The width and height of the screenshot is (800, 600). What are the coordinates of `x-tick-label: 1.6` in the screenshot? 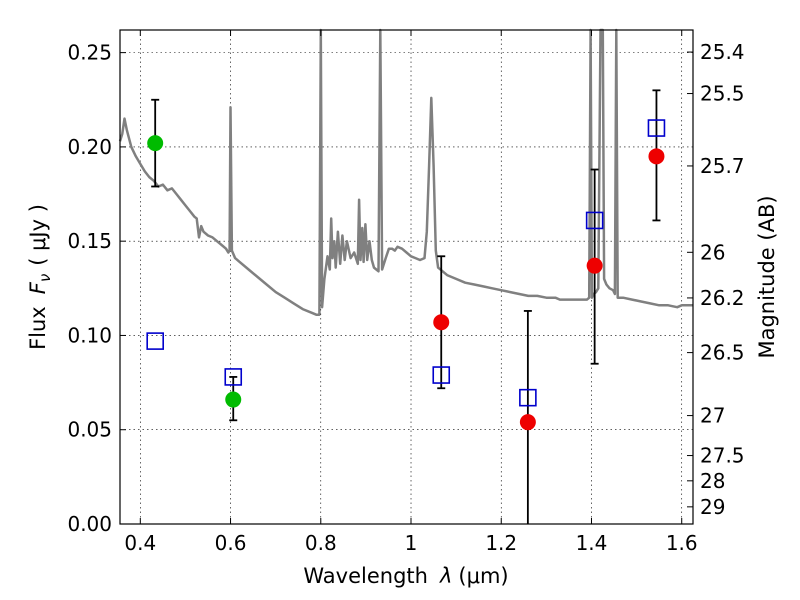 It's located at (682, 543).